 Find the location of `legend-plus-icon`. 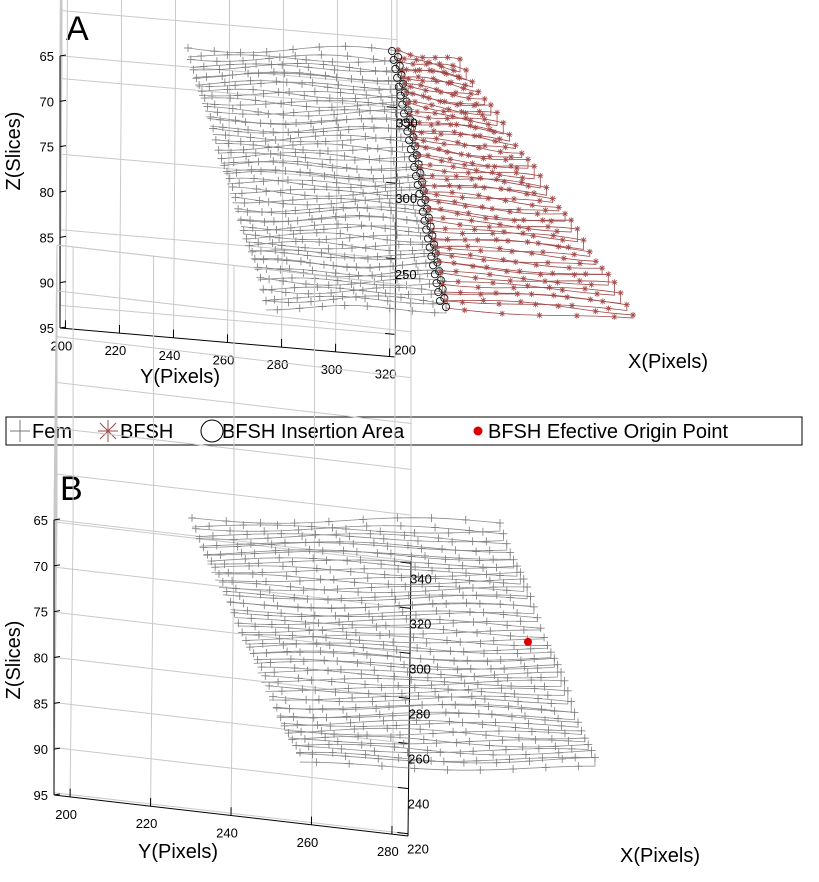

legend-plus-icon is located at coordinates (20, 431).